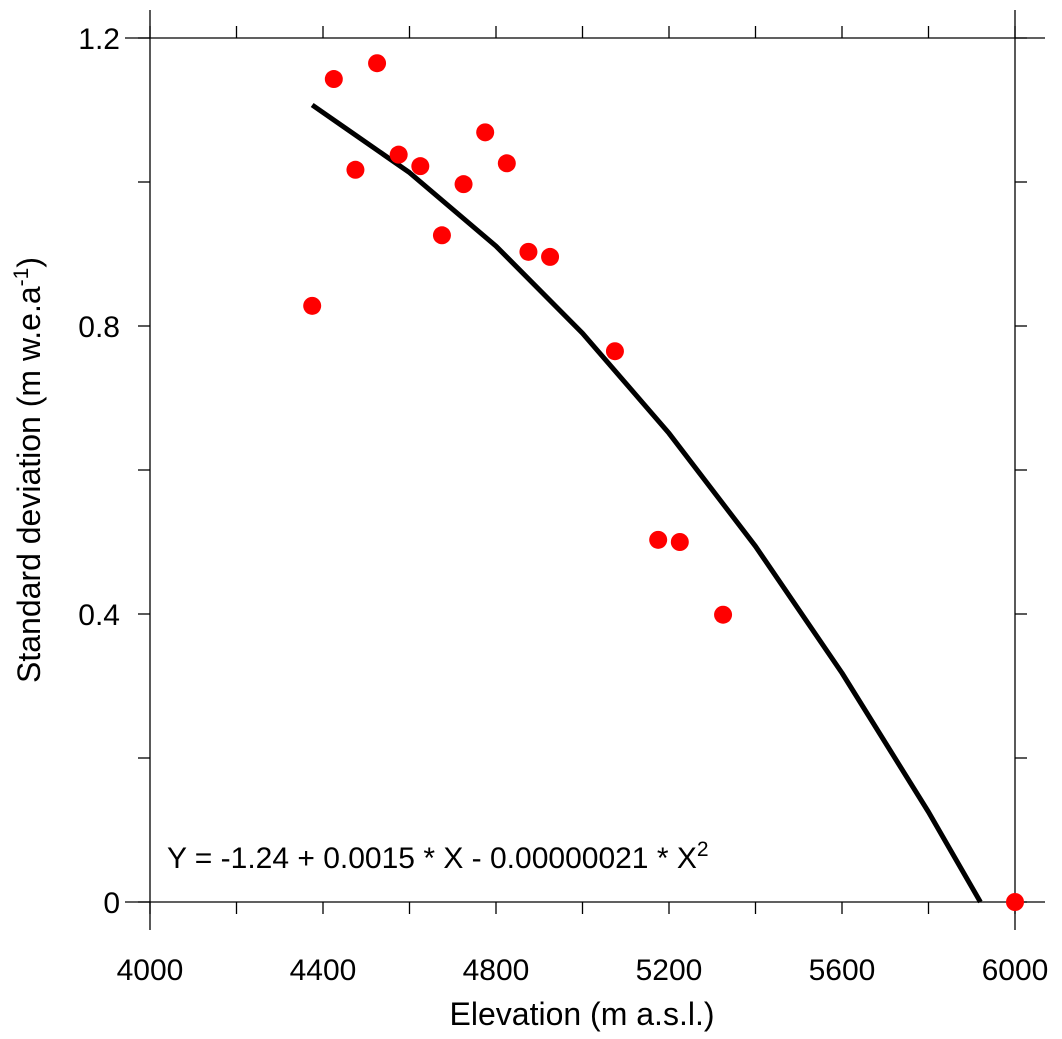  What do you see at coordinates (99, 327) in the screenshot?
I see `y-tick-label: 0.8` at bounding box center [99, 327].